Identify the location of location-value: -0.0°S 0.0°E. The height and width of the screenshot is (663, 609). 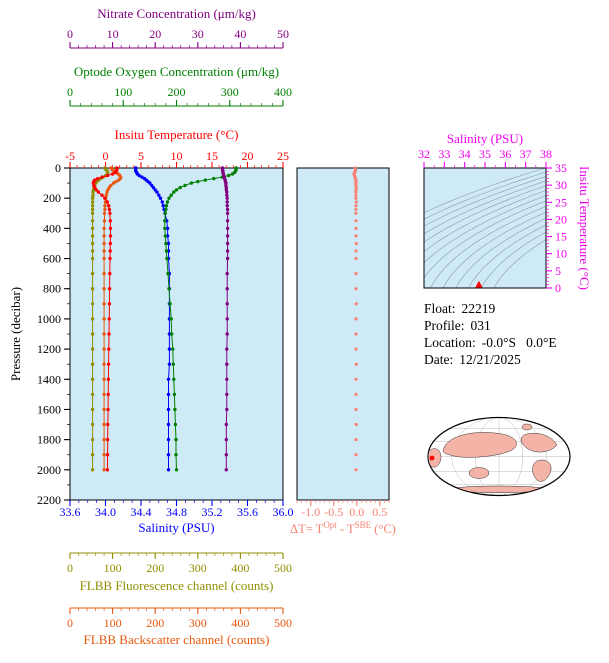
(519, 342).